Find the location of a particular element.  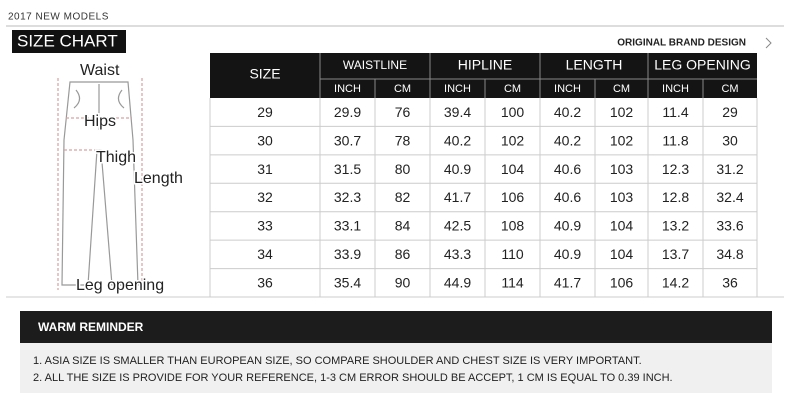

cell: 100 is located at coordinates (513, 112).